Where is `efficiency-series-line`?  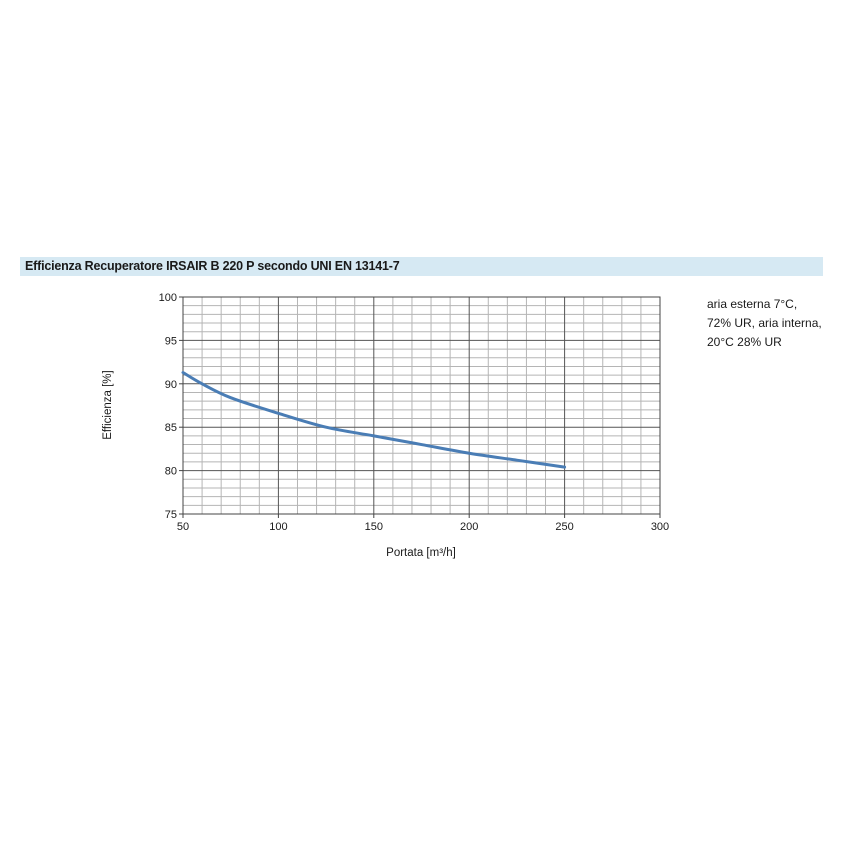 efficiency-series-line is located at coordinates (374, 420).